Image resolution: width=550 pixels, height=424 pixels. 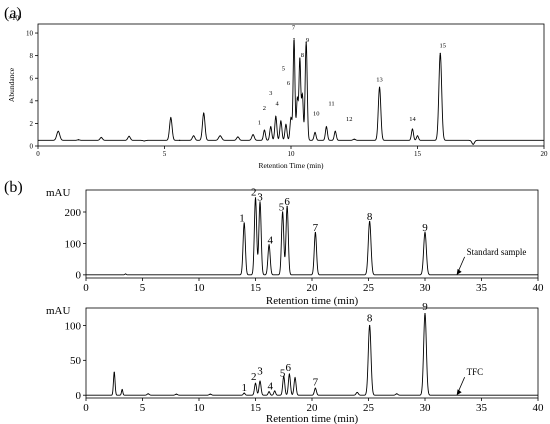 I want to click on y-tick-label: 2, so click(x=32, y=124).